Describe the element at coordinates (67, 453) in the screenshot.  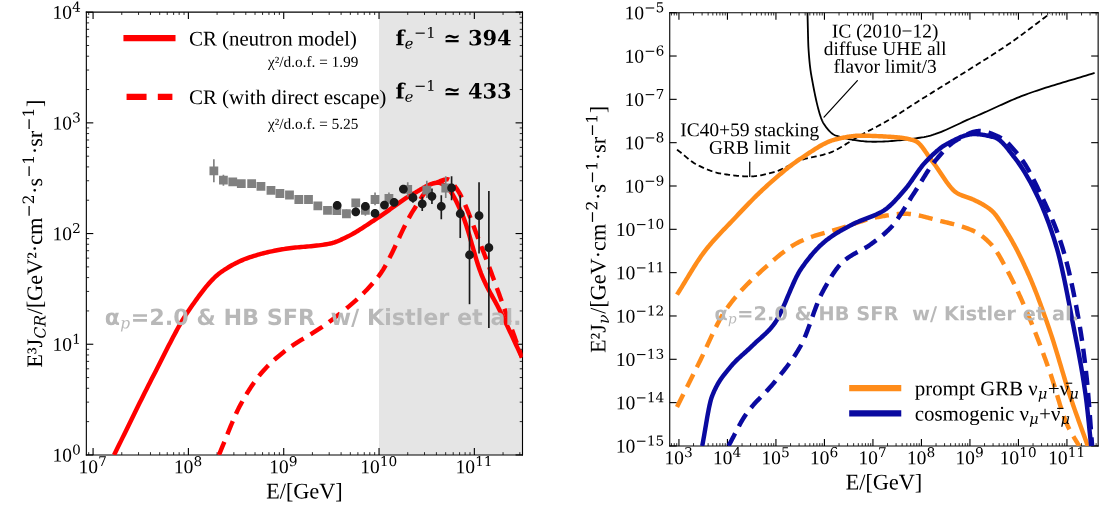
I see `y-tick-label: 10$^{0}$` at that location.